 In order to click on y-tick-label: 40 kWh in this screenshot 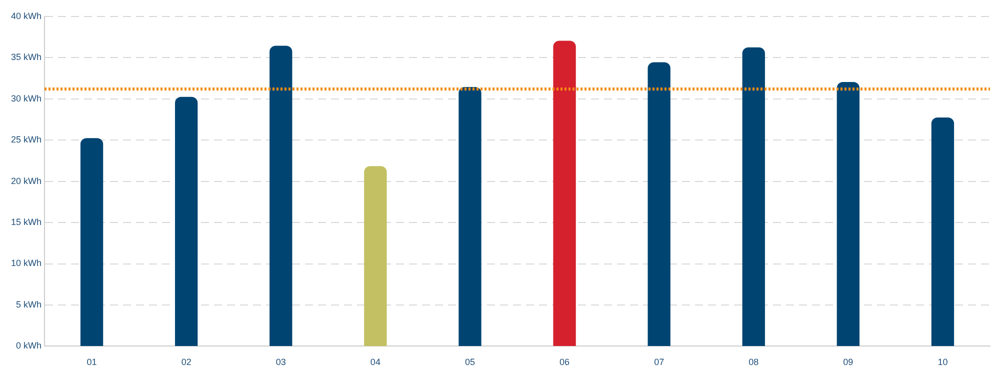, I will do `click(26, 15)`.